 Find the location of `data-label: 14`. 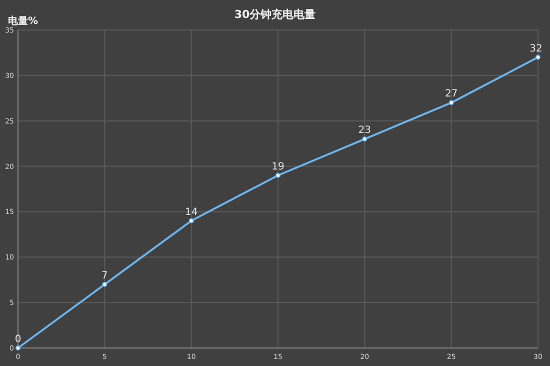

data-label: 14 is located at coordinates (191, 212).